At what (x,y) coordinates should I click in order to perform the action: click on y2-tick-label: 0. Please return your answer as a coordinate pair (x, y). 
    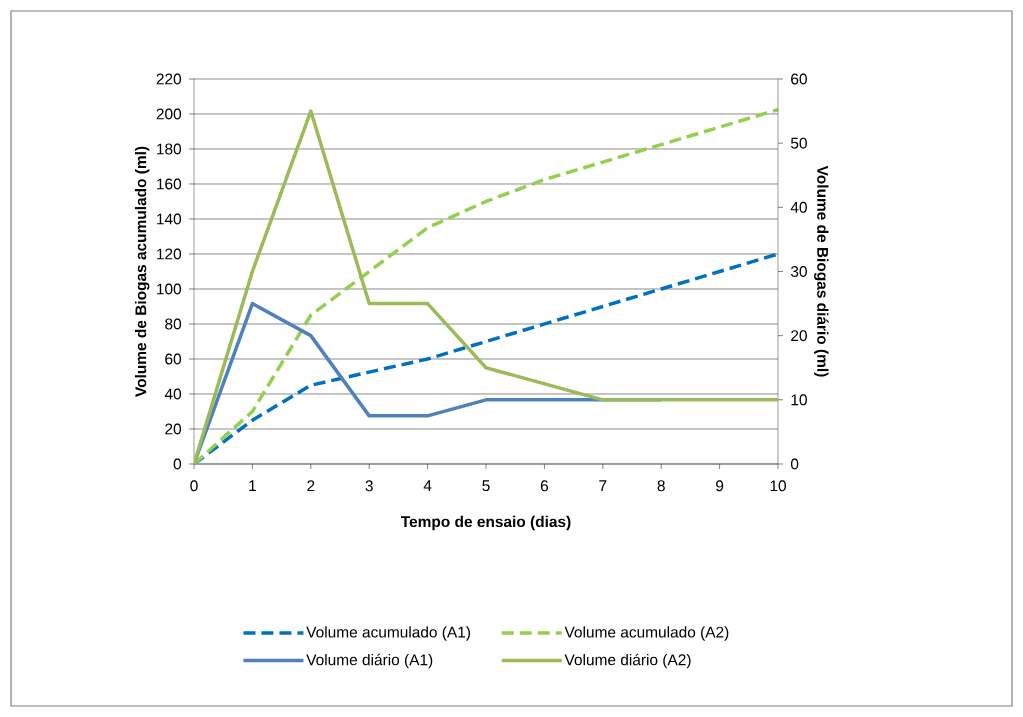
    Looking at the image, I should click on (794, 464).